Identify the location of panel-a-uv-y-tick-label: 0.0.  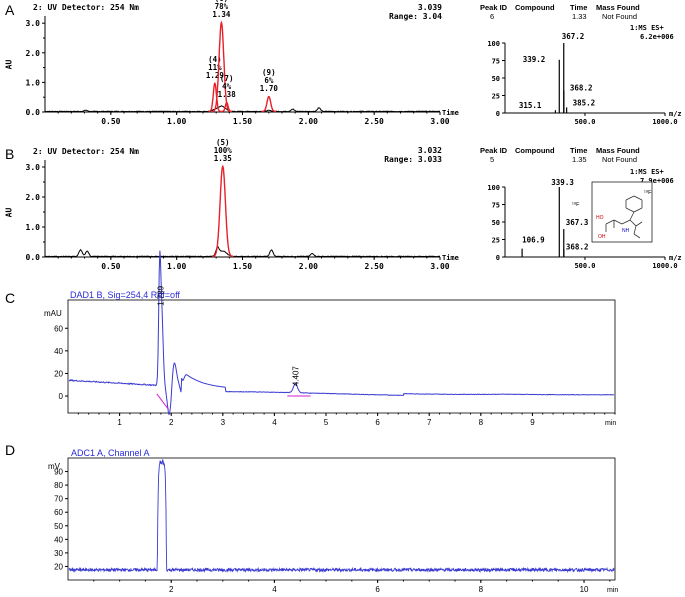
(33, 112).